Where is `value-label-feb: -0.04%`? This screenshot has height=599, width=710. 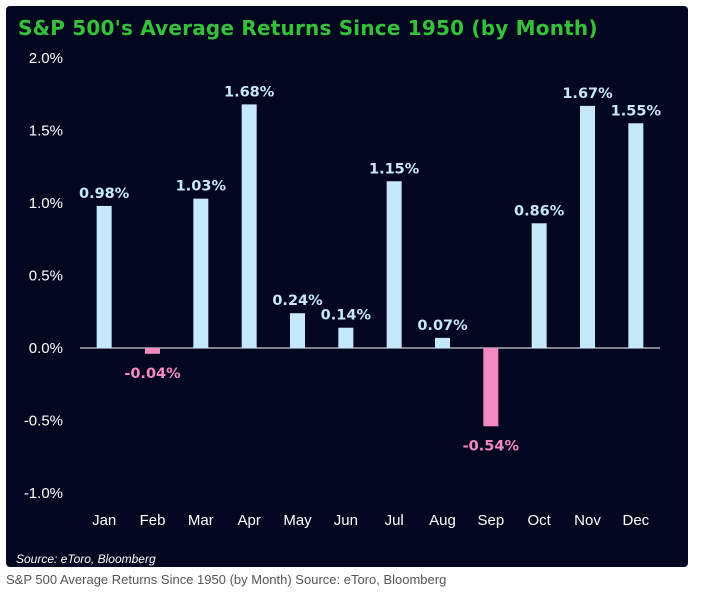
value-label-feb: -0.04% is located at coordinates (152, 374).